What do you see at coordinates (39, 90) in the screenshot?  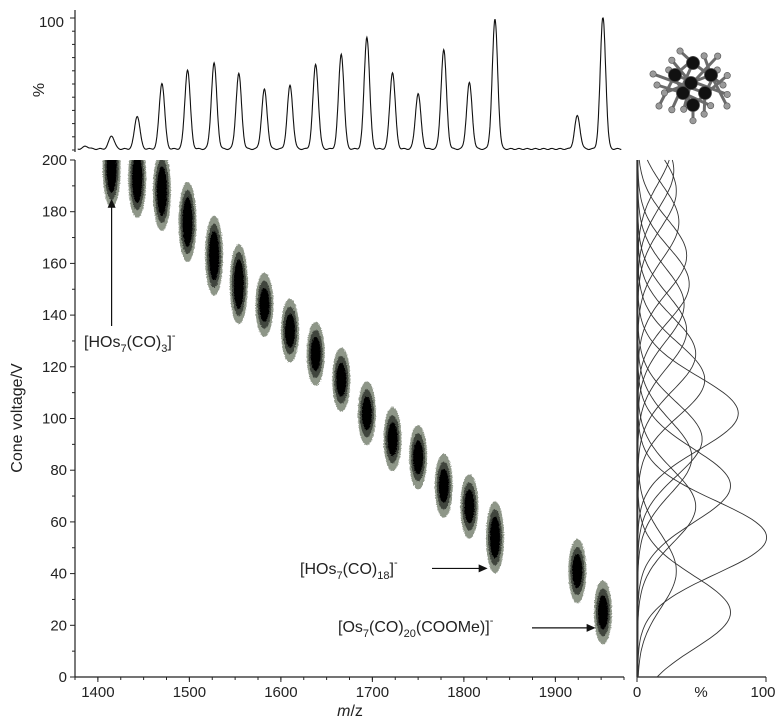 I see `top-y-axis-label: %` at bounding box center [39, 90].